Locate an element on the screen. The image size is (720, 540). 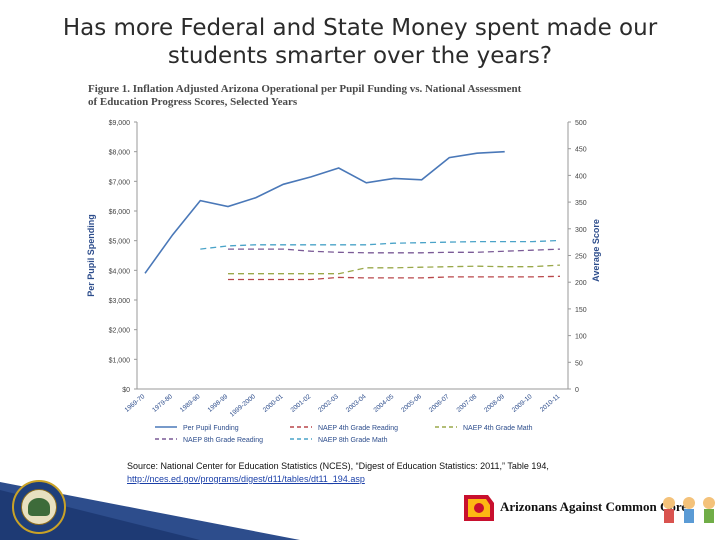
legend-label-naep-8th-grade-math: NAEP 8th Grade Math is located at coordinates (353, 440).